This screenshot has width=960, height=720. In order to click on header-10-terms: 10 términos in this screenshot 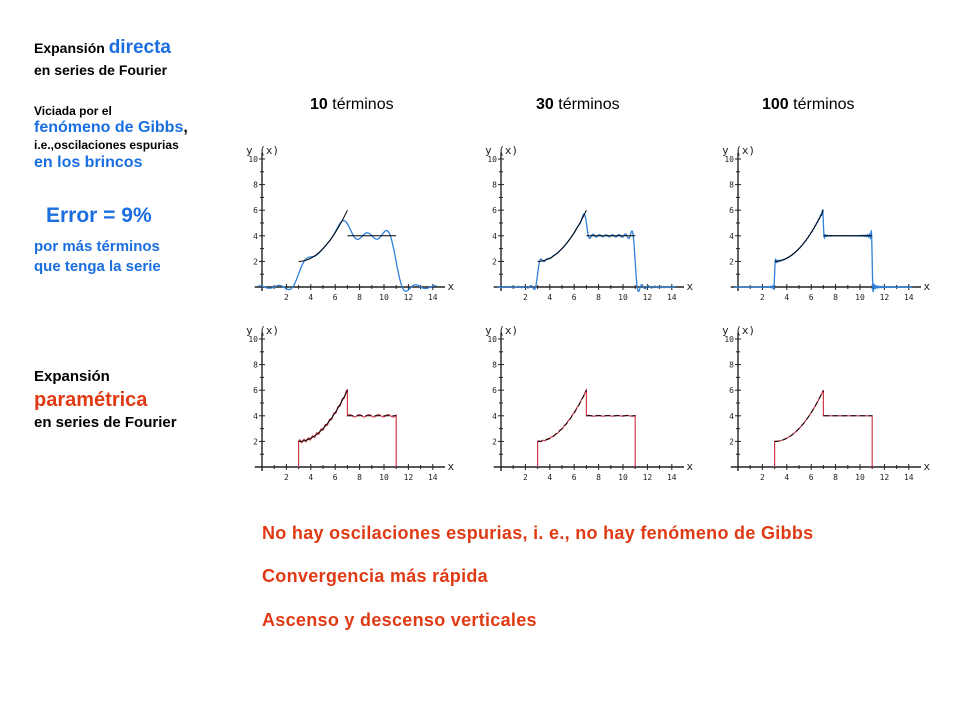, I will do `click(352, 104)`.